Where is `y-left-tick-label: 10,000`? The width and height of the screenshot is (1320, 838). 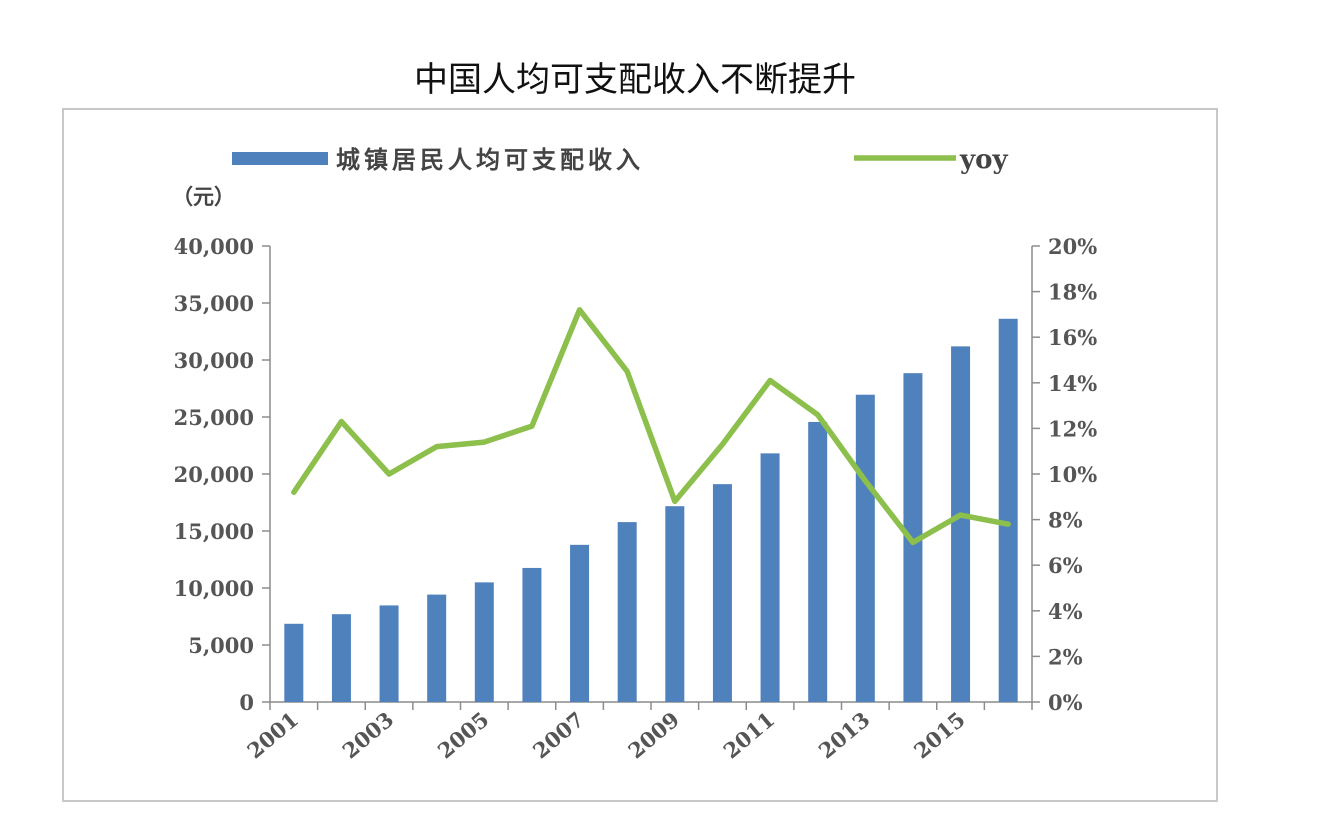 y-left-tick-label: 10,000 is located at coordinates (214, 588).